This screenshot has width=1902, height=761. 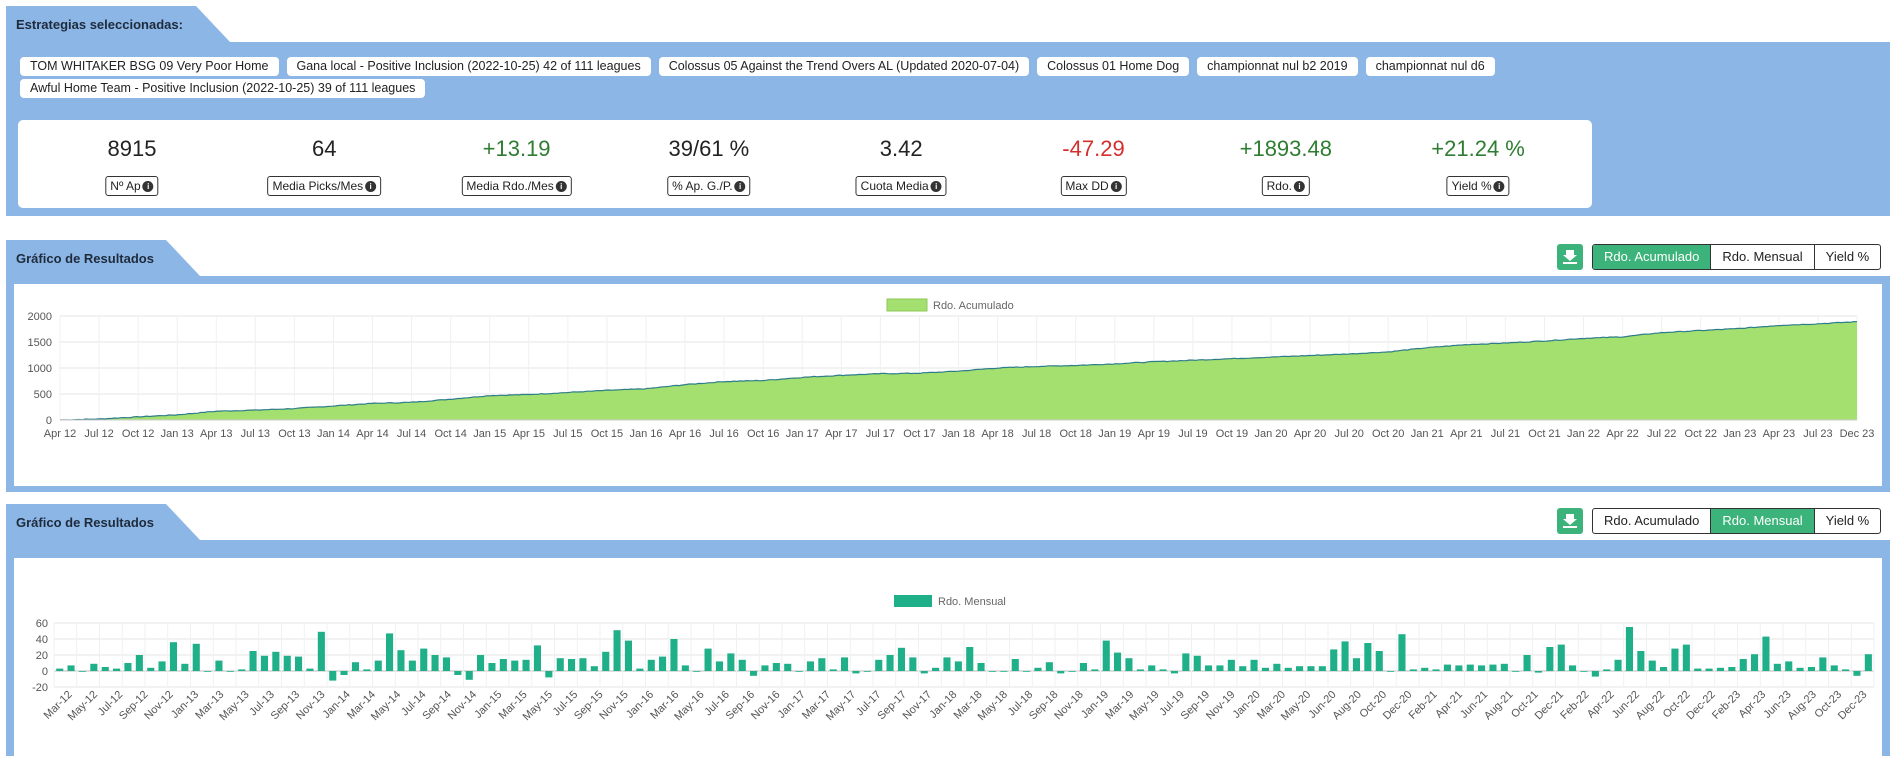 I want to click on y-tick-label: 40, so click(x=42, y=640).